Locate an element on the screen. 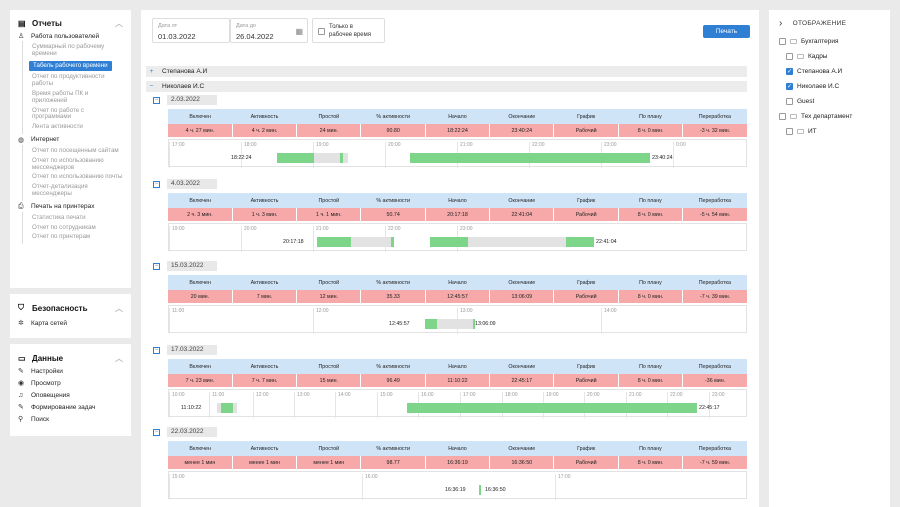  sub-productivity: Отчет по продуктивности работы is located at coordinates (70, 81).